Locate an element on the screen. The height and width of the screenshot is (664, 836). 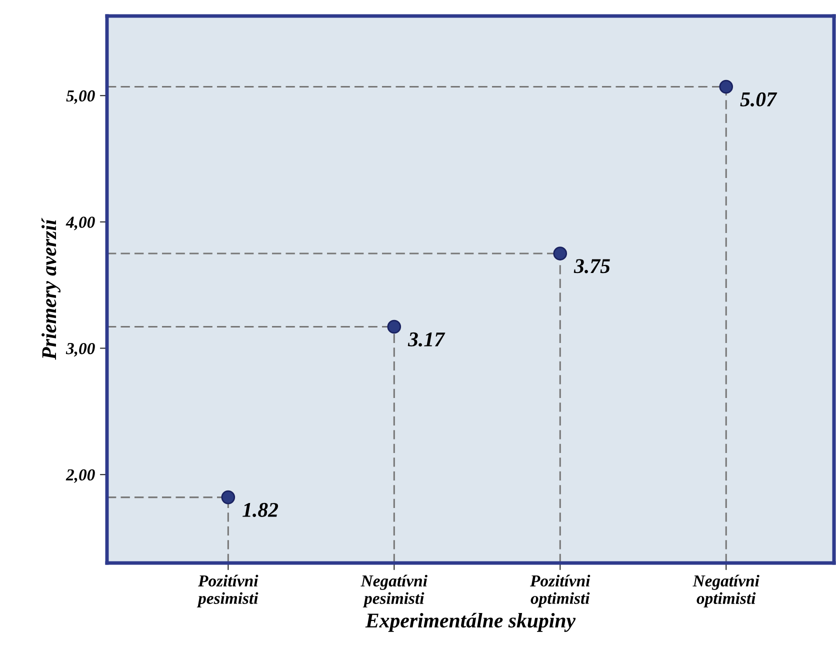
x-tick-label: Negatívni optimisti is located at coordinates (726, 591).